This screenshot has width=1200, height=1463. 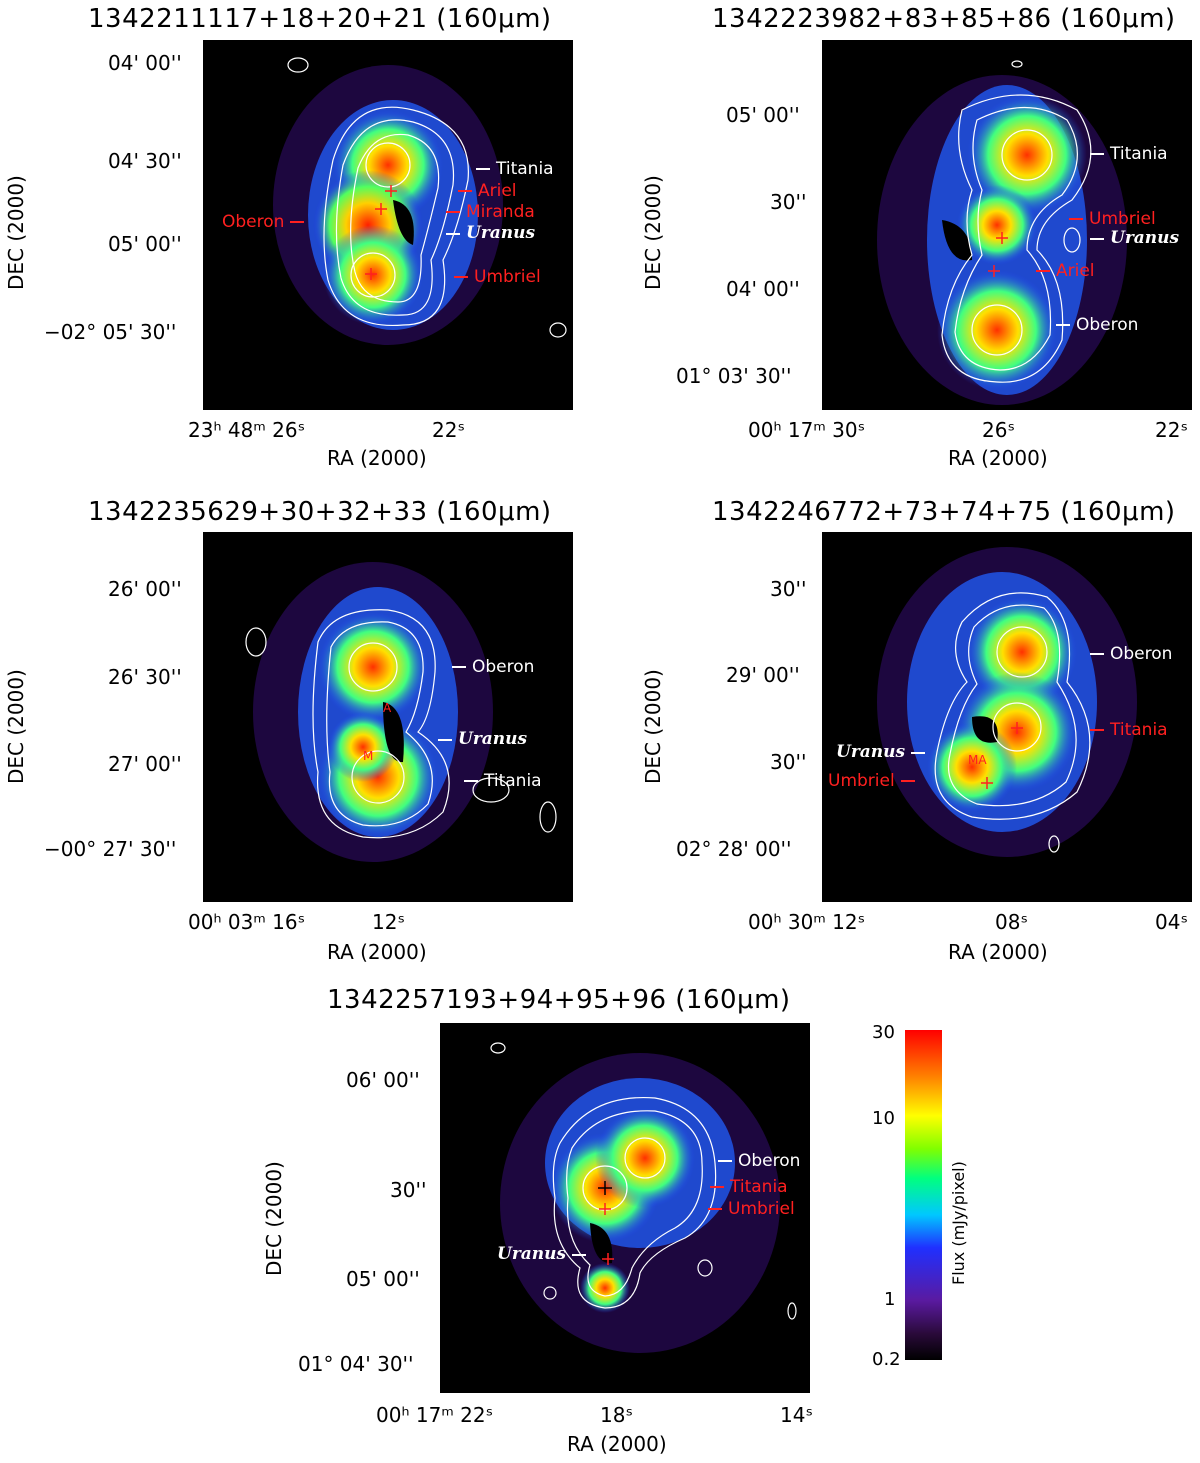 What do you see at coordinates (559, 1000) in the screenshot?
I see `panel-title: 1342257193+94+95+96 (160μm)` at bounding box center [559, 1000].